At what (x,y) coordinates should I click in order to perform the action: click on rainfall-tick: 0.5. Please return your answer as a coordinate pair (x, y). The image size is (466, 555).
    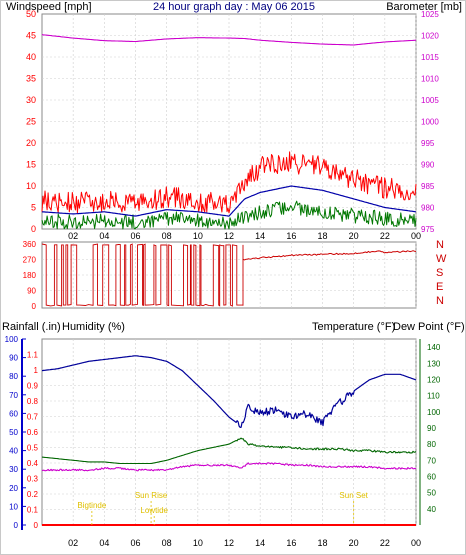
    Looking at the image, I should click on (33, 448).